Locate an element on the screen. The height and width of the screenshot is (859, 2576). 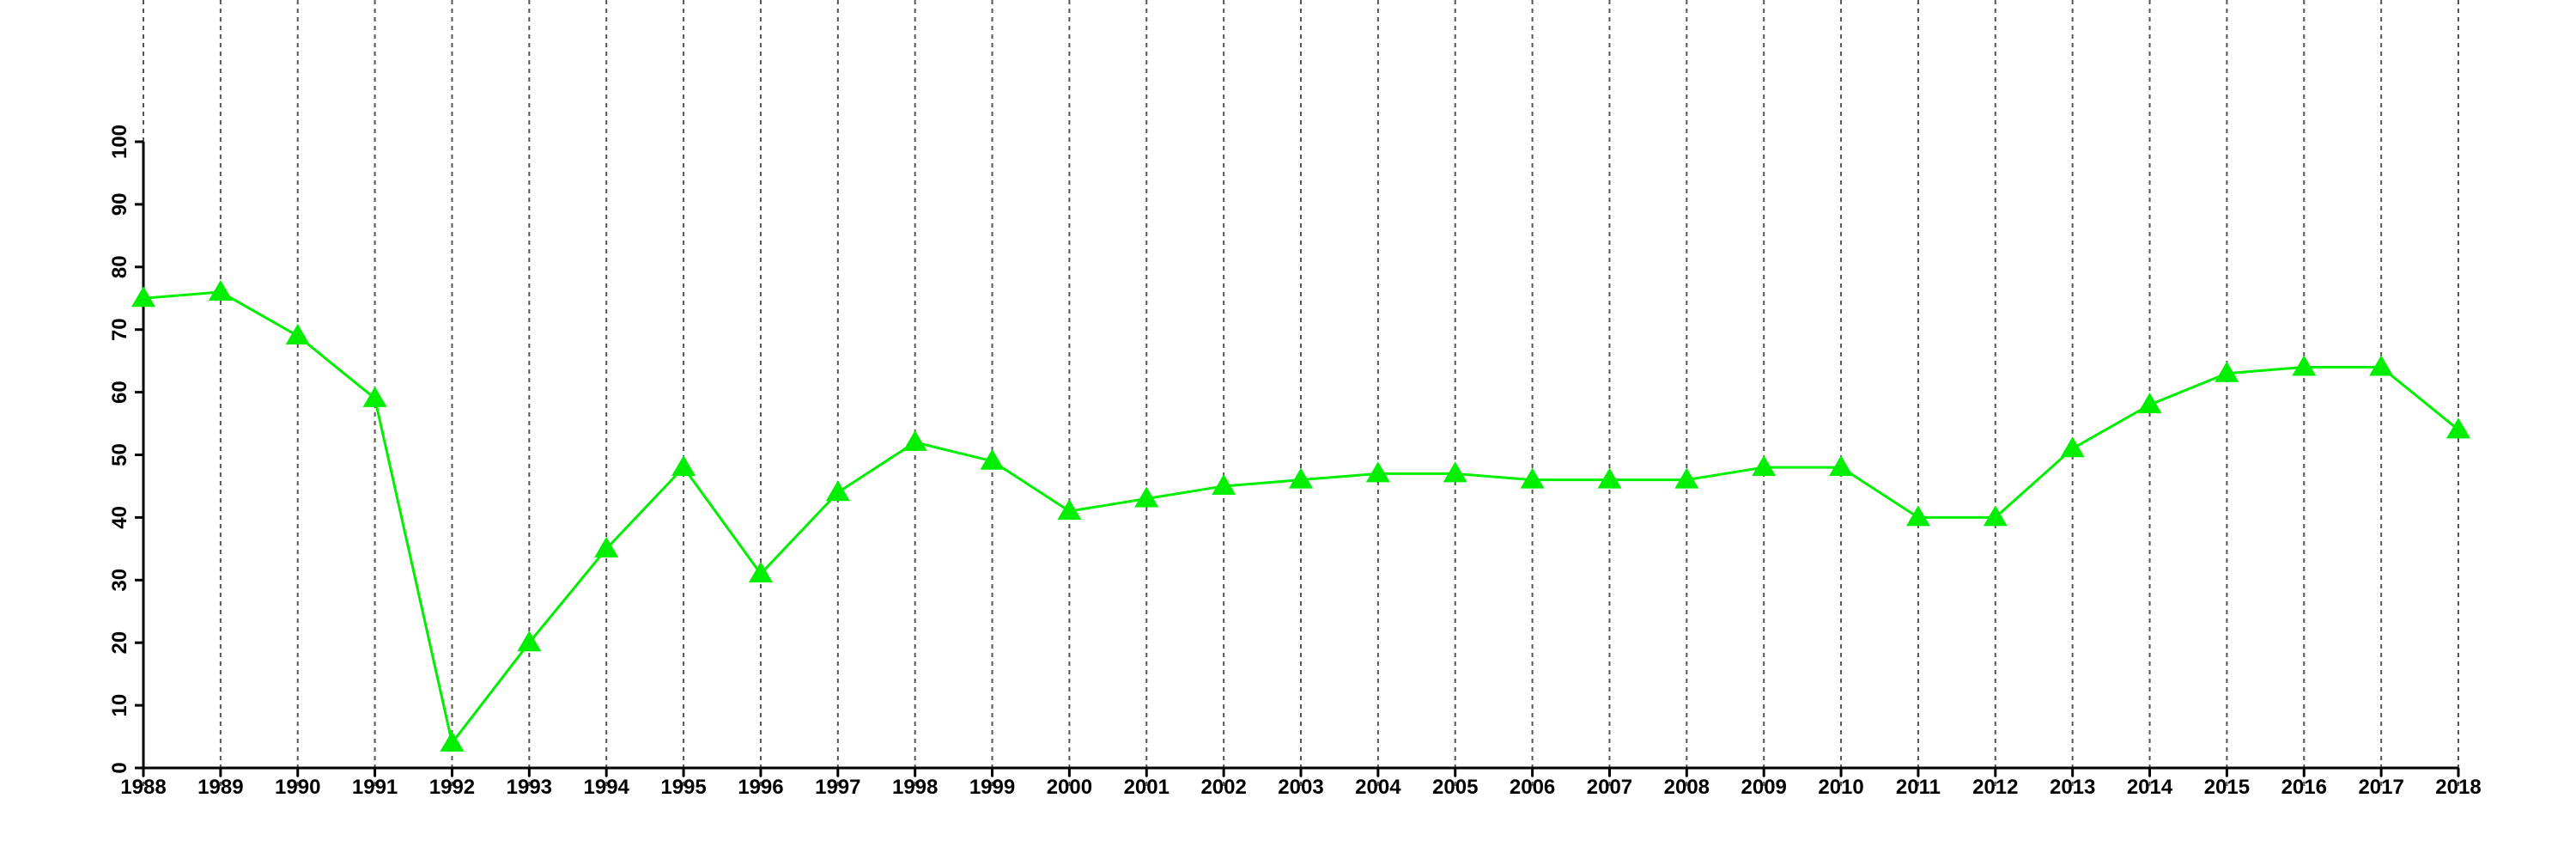
x-tick-label: 2016 is located at coordinates (2304, 788).